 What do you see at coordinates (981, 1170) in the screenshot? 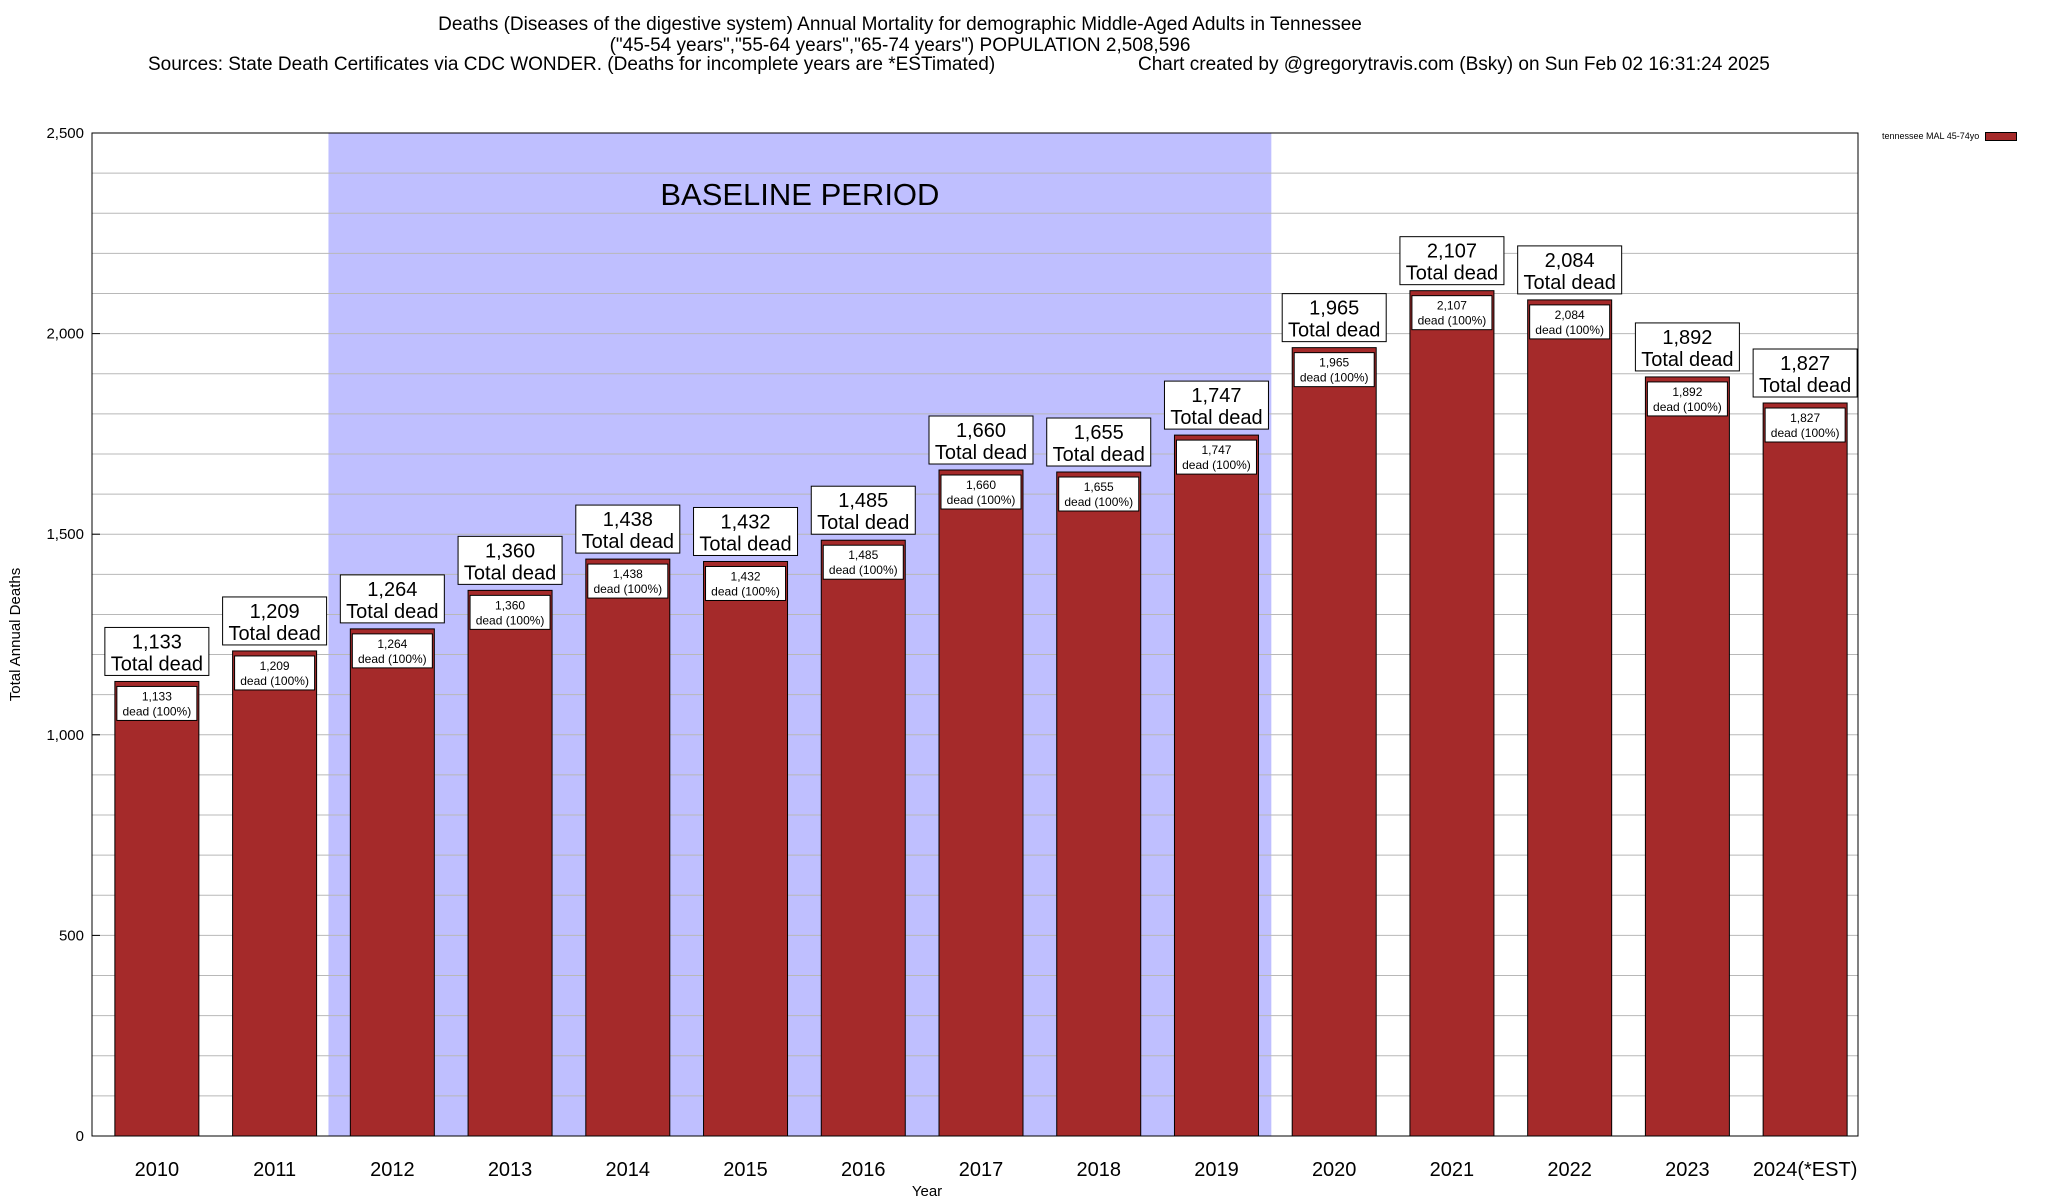
I see `x-tick-label: 2017` at bounding box center [981, 1170].